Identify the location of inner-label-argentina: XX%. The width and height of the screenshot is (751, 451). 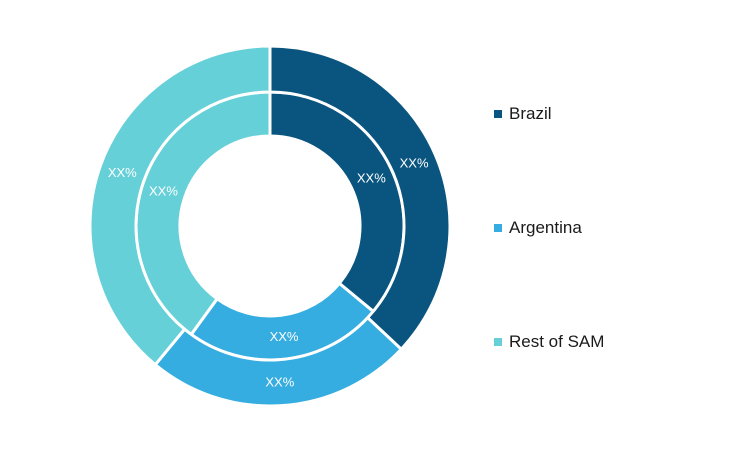
(284, 336).